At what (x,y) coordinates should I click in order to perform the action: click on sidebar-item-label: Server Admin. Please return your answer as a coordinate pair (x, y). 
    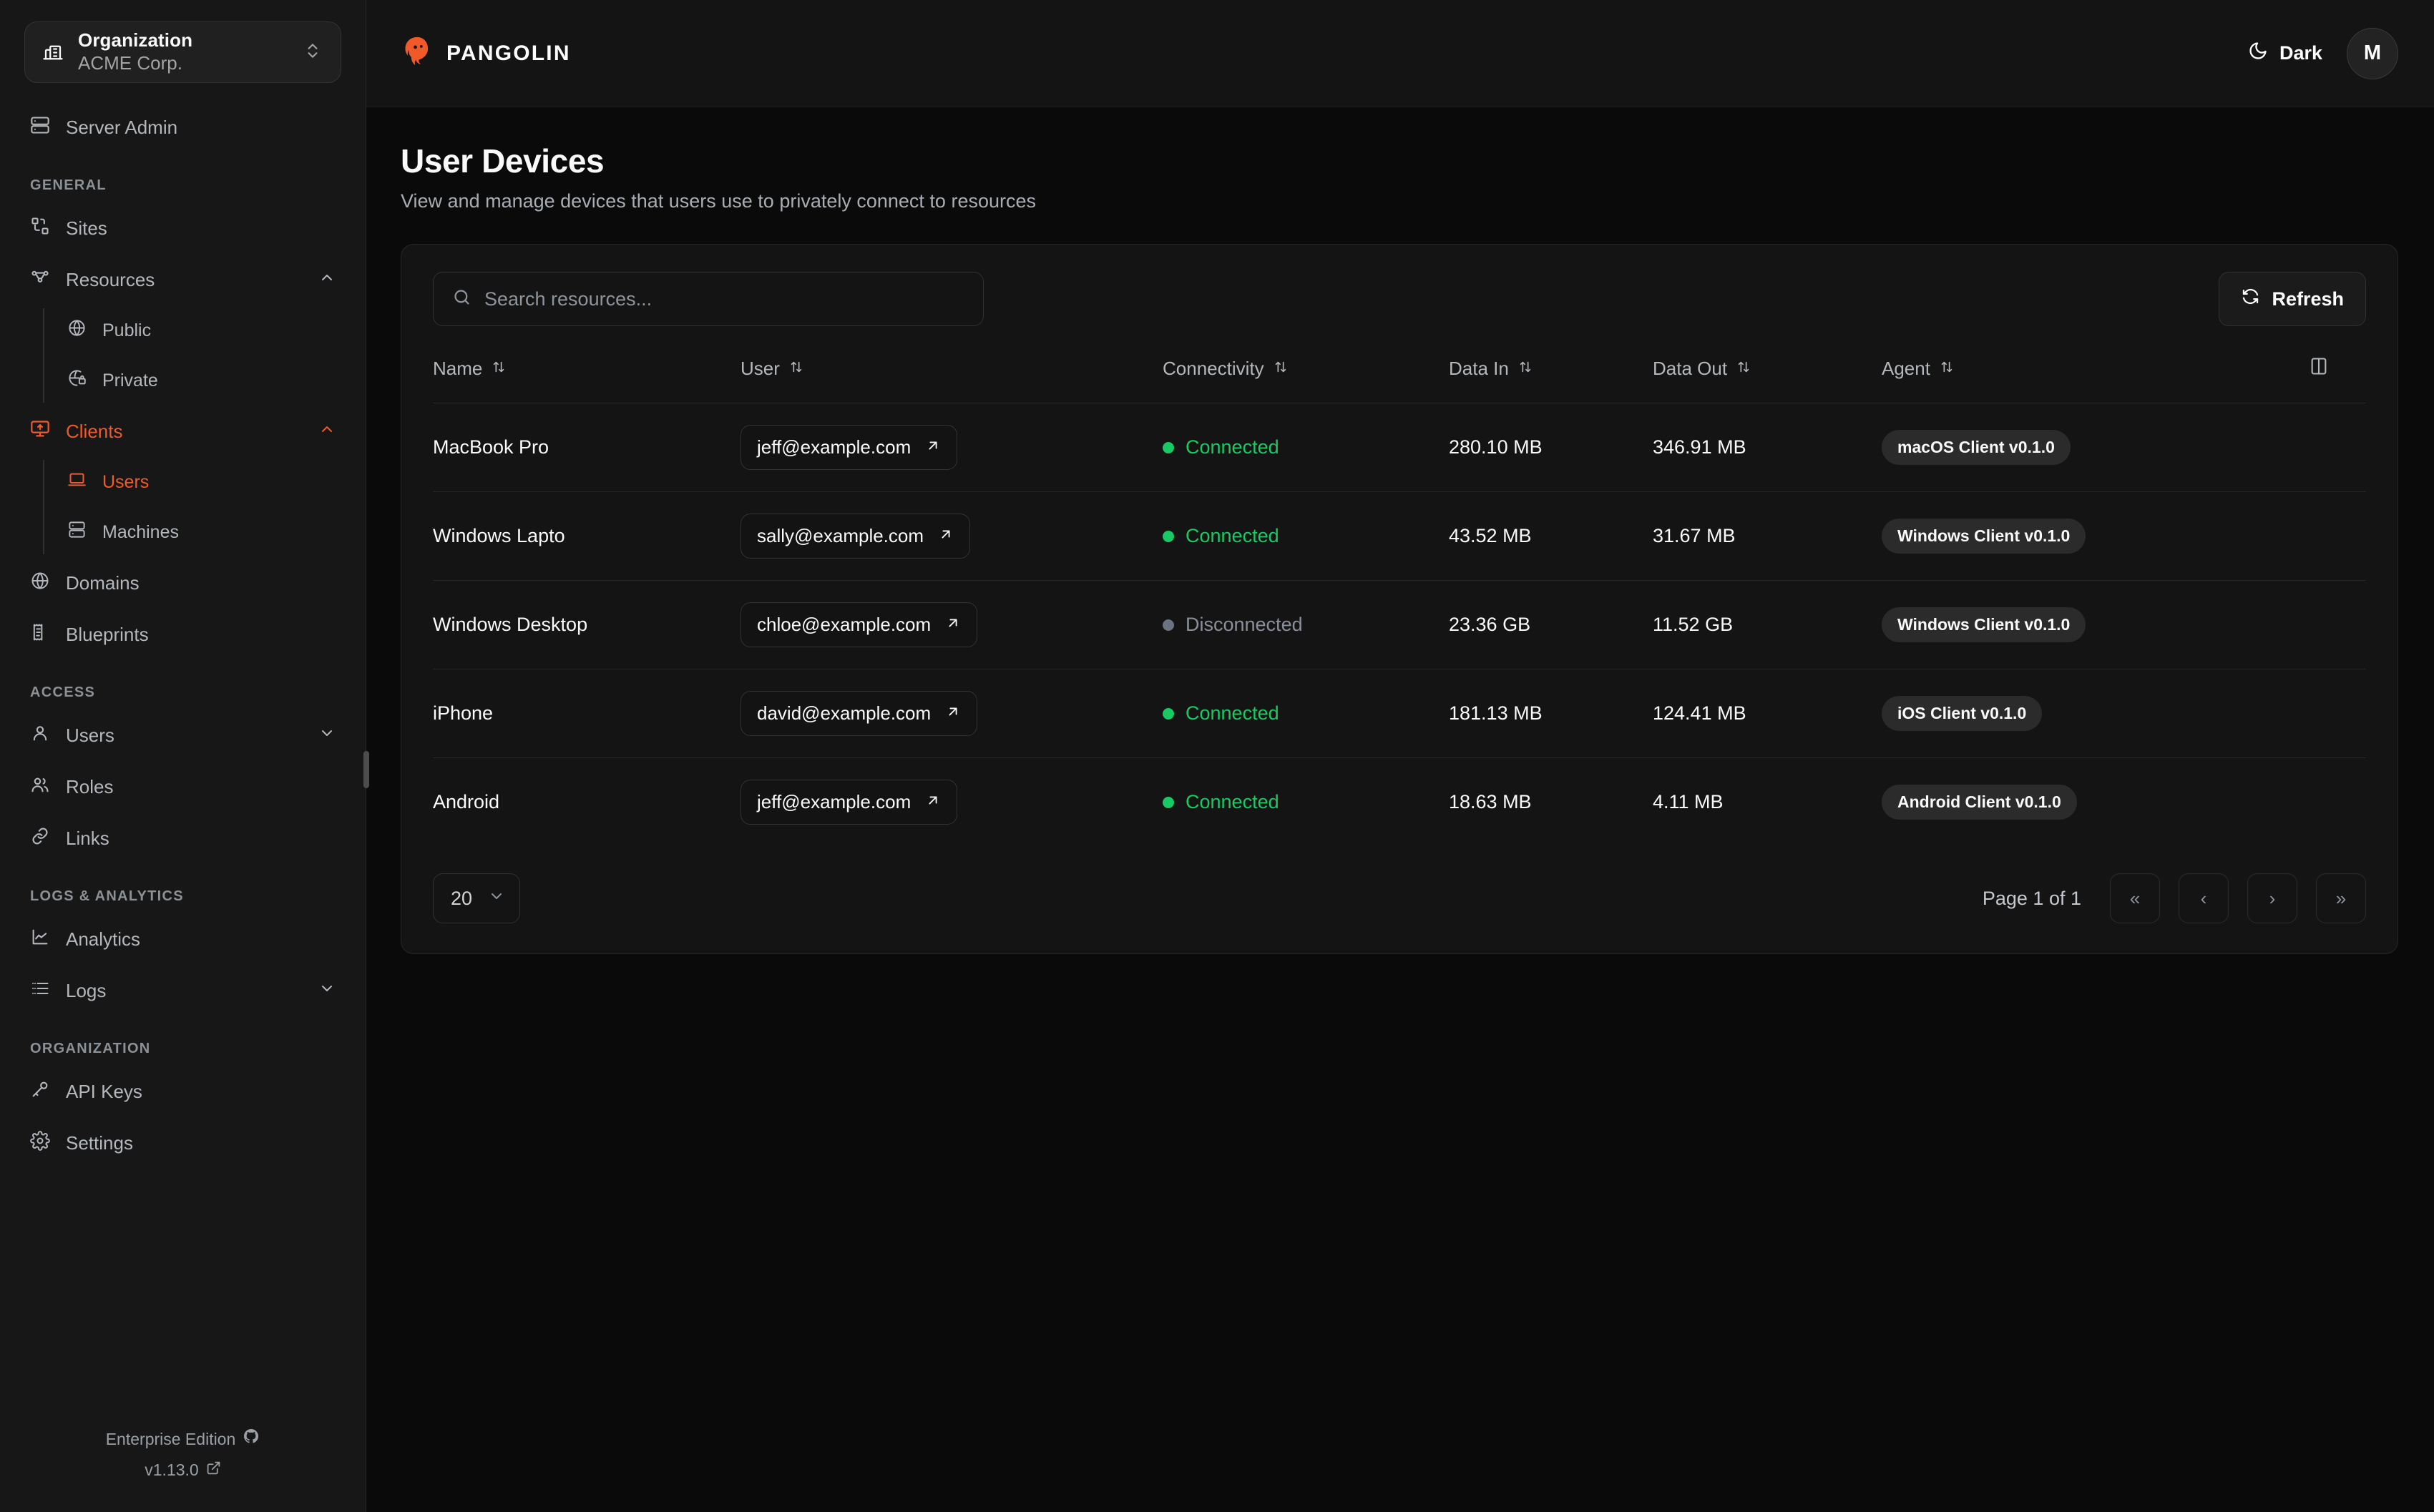
    Looking at the image, I should click on (122, 127).